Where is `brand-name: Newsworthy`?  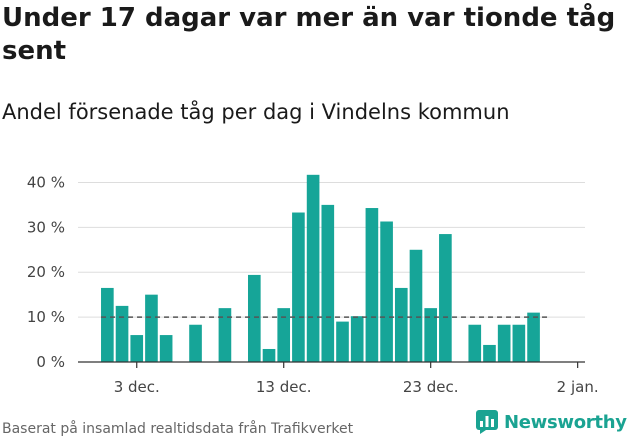
brand-name: Newsworthy is located at coordinates (565, 422).